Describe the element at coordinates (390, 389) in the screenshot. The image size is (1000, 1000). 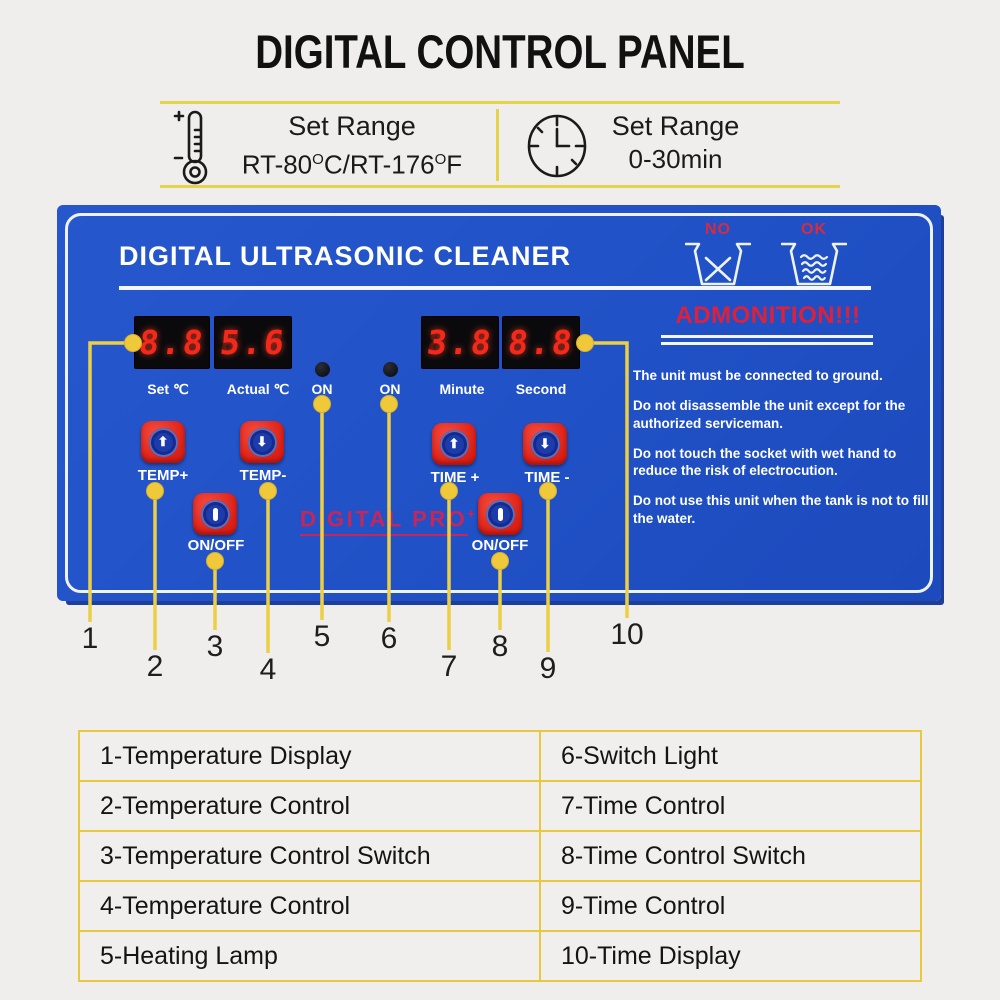
I see `switch-on-label: ON` at that location.